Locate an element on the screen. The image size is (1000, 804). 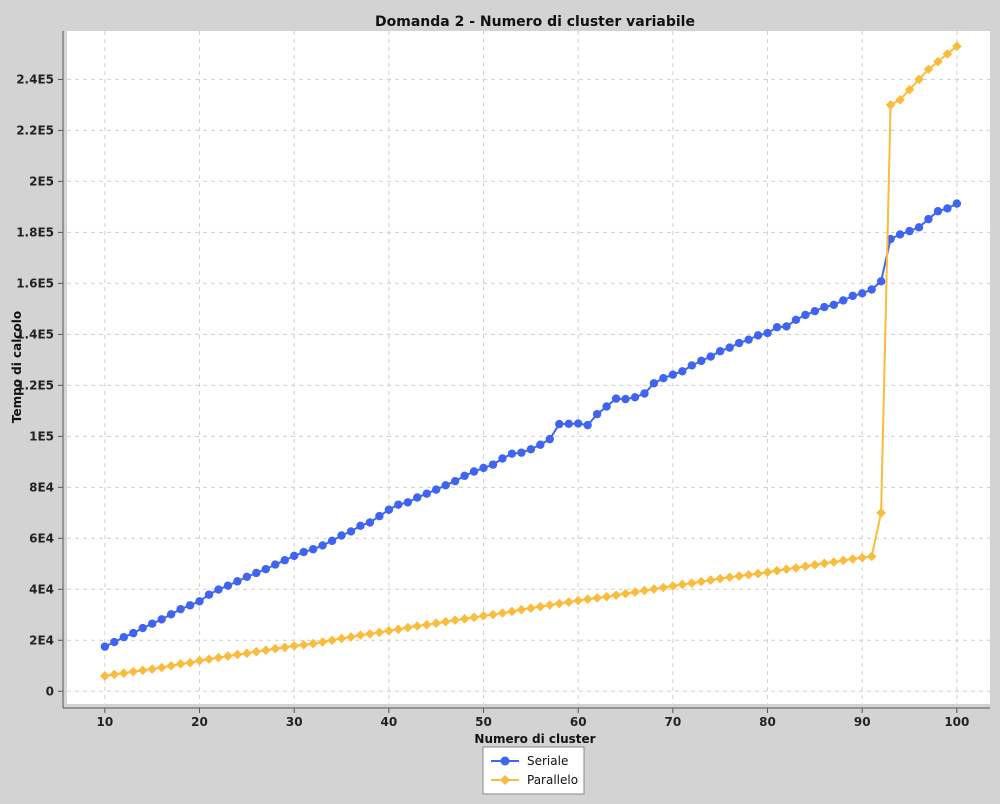
y-tick-label: 1.2E5 is located at coordinates (35, 385).